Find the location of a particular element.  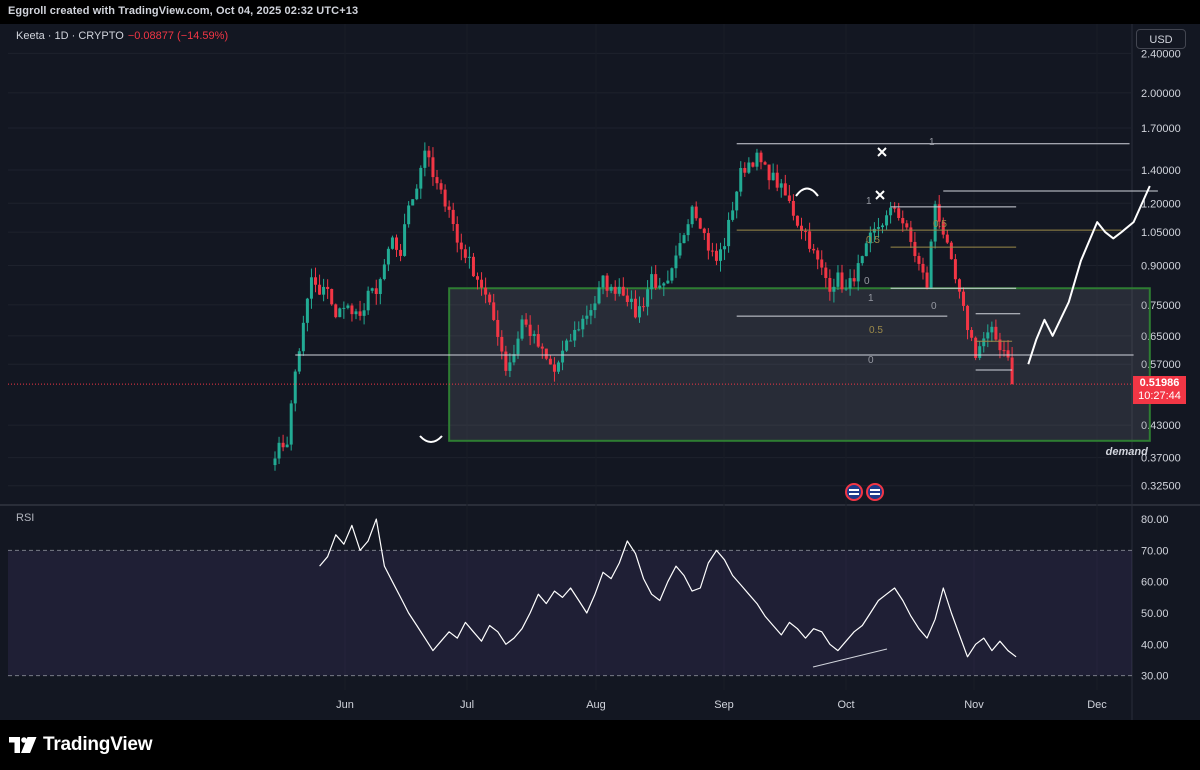

bottom-arc-marker is located at coordinates (431, 439).